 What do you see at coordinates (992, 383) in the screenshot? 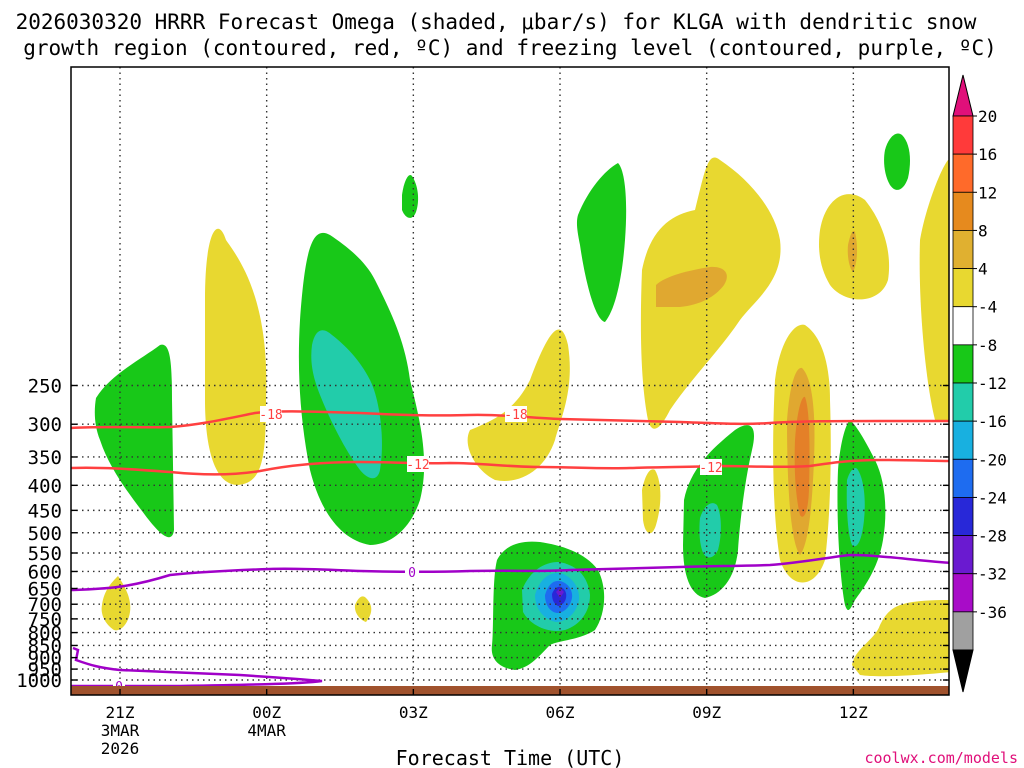
I see `colorbar-label: -12` at bounding box center [992, 383].